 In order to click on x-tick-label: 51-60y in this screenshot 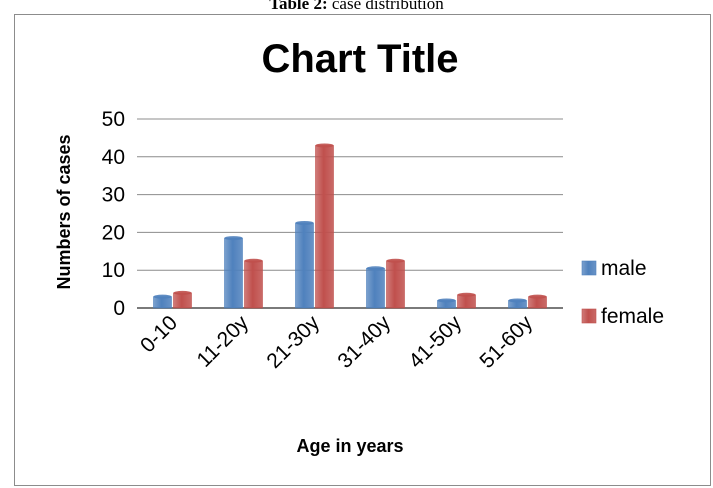, I will do `click(506, 342)`.